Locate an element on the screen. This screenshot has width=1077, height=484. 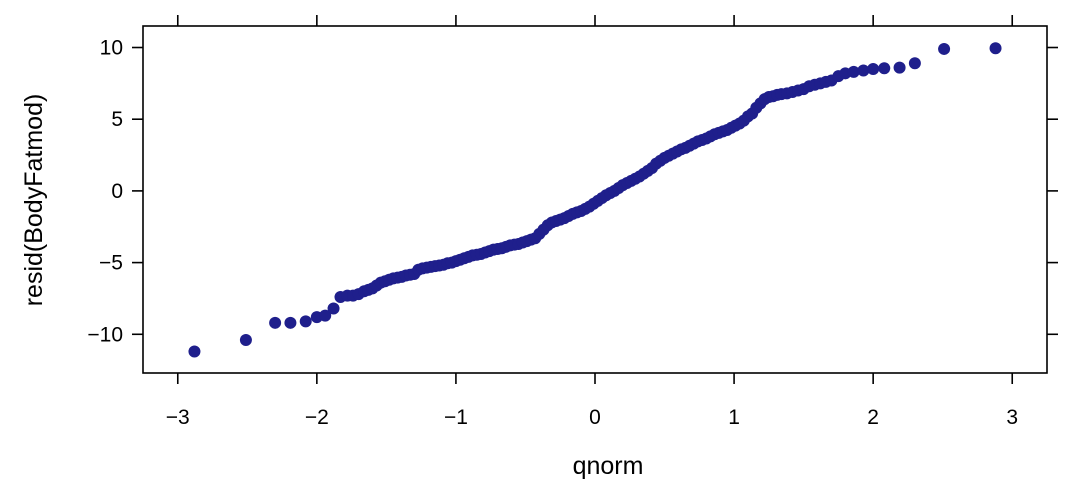
x-tick-label: 3 is located at coordinates (1012, 417).